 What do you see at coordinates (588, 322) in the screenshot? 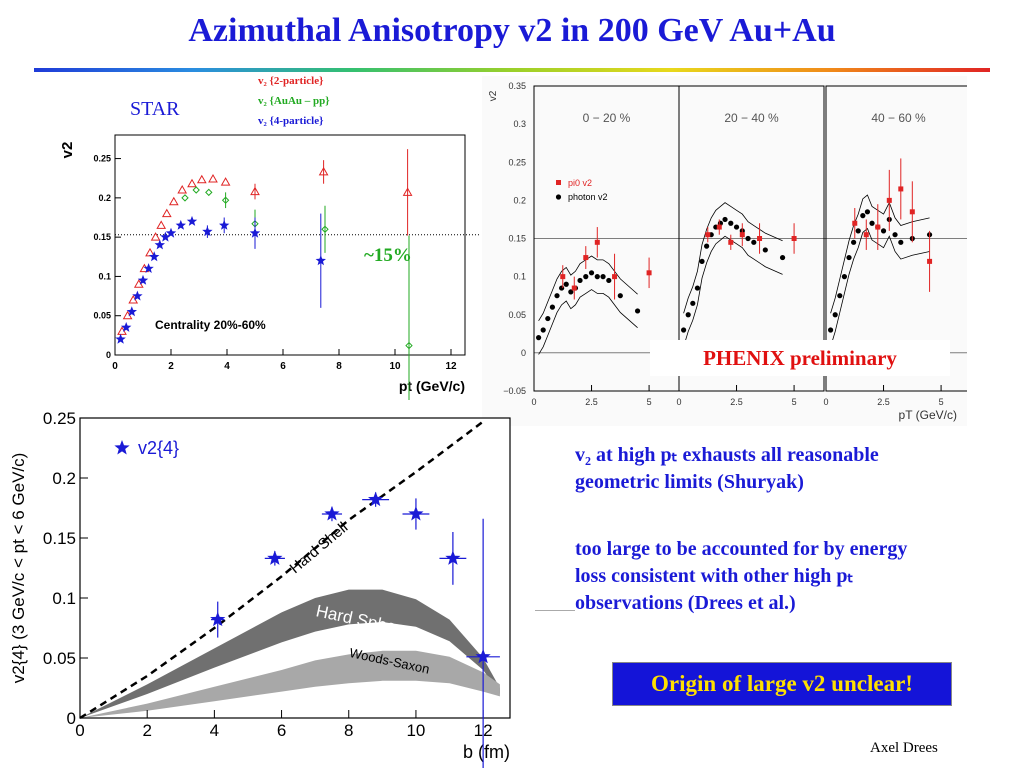
I see `systematic-band-lower` at bounding box center [588, 322].